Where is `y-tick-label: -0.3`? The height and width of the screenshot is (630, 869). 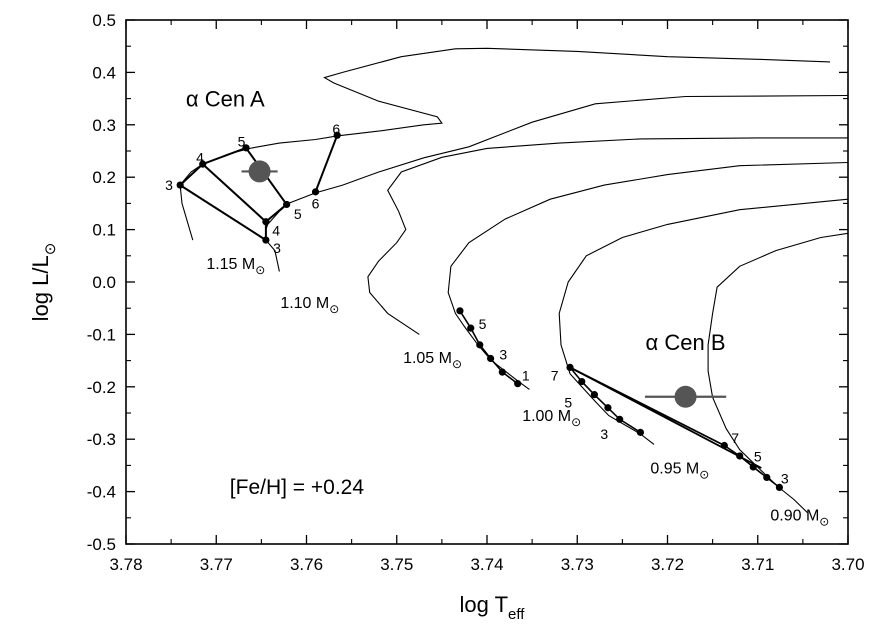
y-tick-label: -0.3 is located at coordinates (101, 439).